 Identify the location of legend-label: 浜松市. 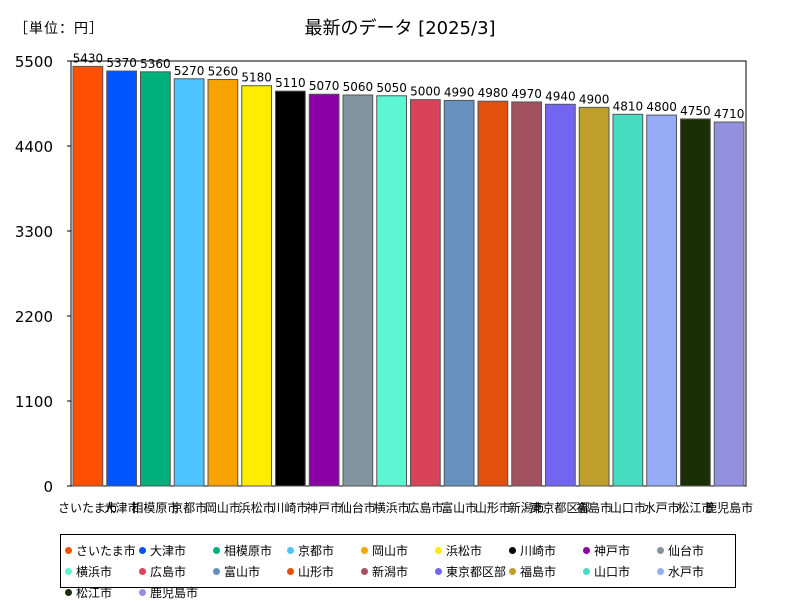
(464, 551).